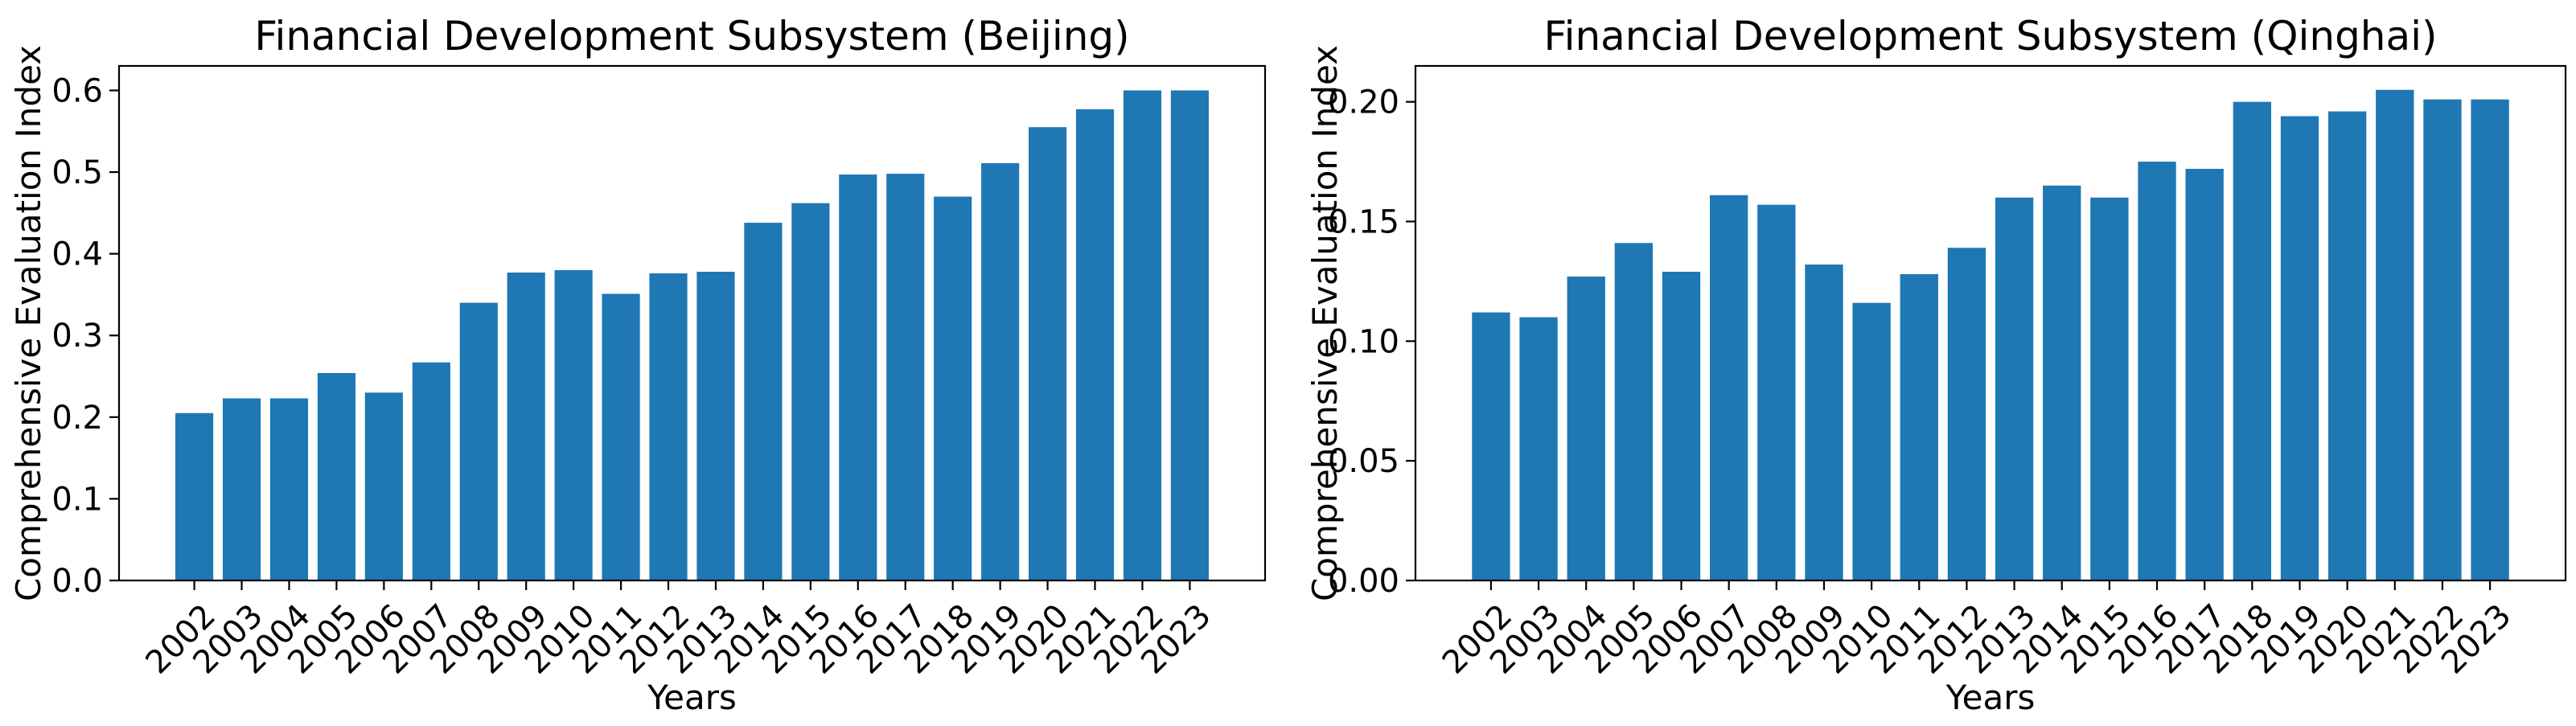  I want to click on y-tick-label: 0.6, so click(77, 90).